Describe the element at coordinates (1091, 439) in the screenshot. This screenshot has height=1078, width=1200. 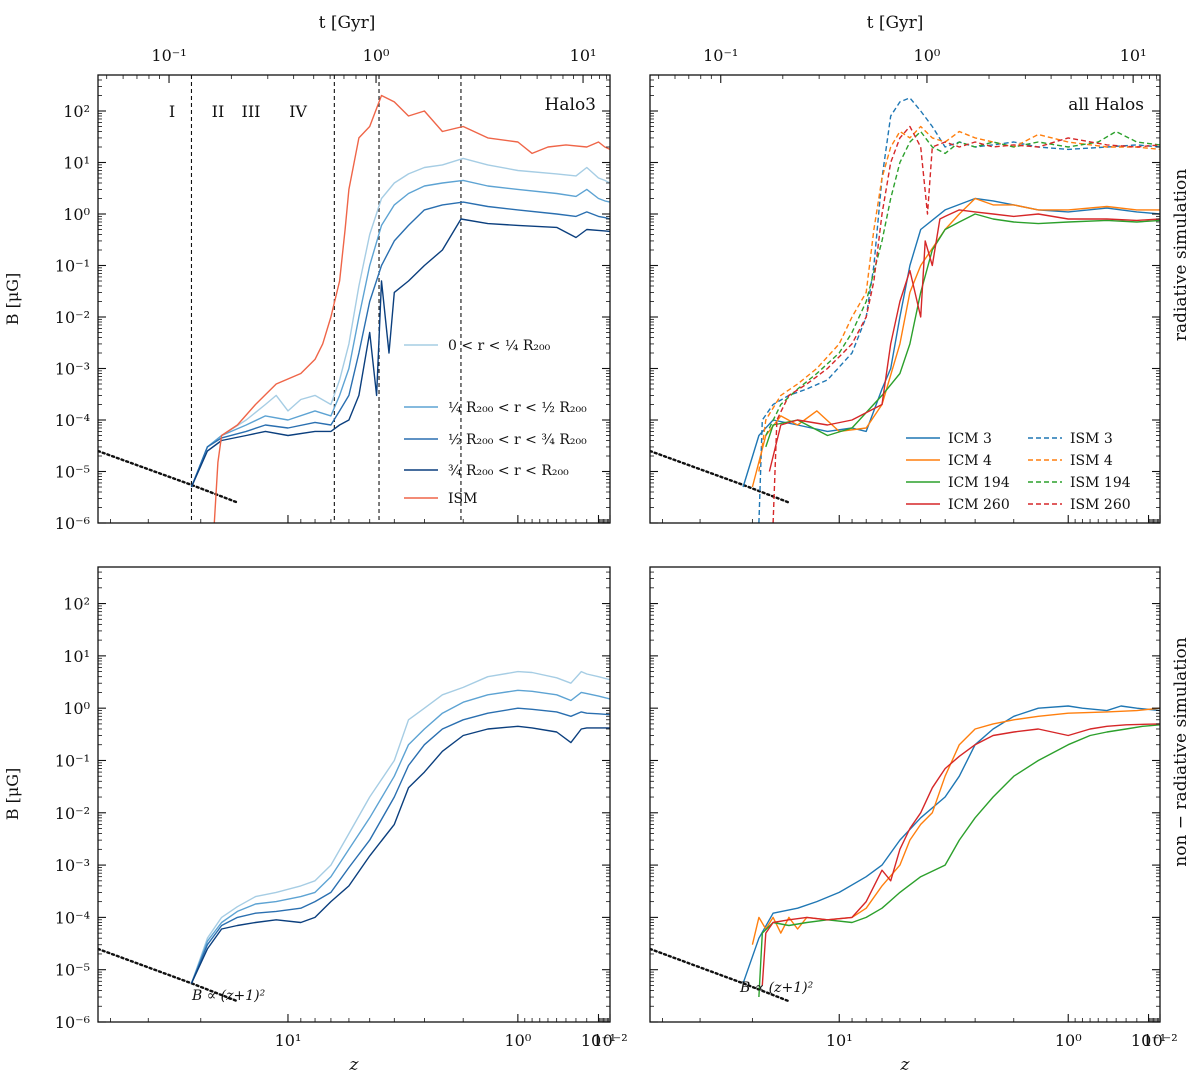
I see `legend-label-ism3: ISM 3` at that location.